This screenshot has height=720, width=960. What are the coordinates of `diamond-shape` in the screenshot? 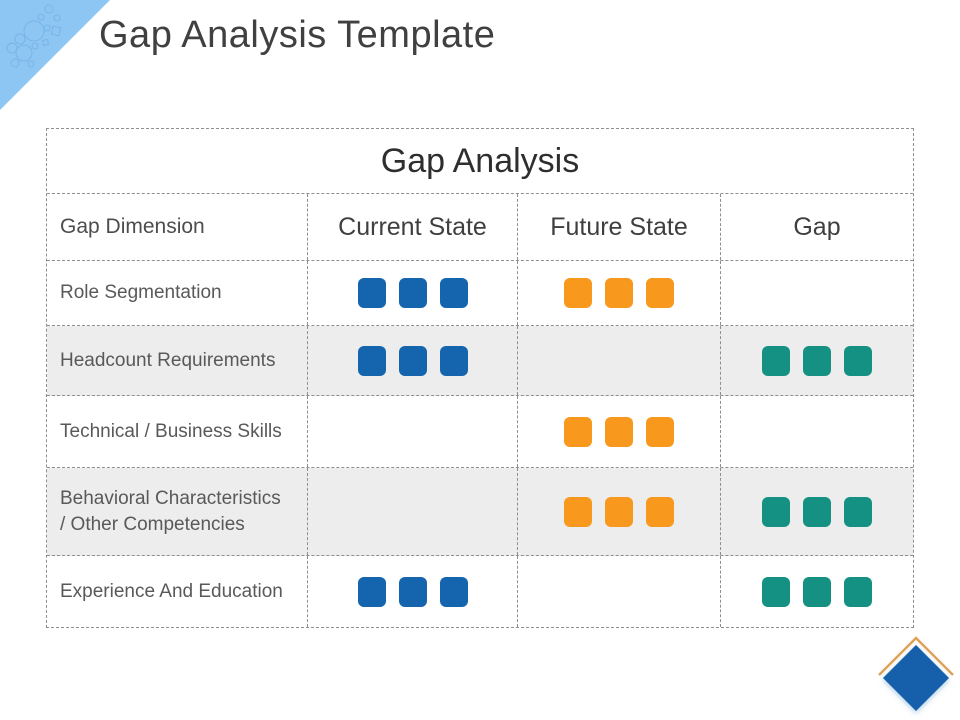 It's located at (916, 678).